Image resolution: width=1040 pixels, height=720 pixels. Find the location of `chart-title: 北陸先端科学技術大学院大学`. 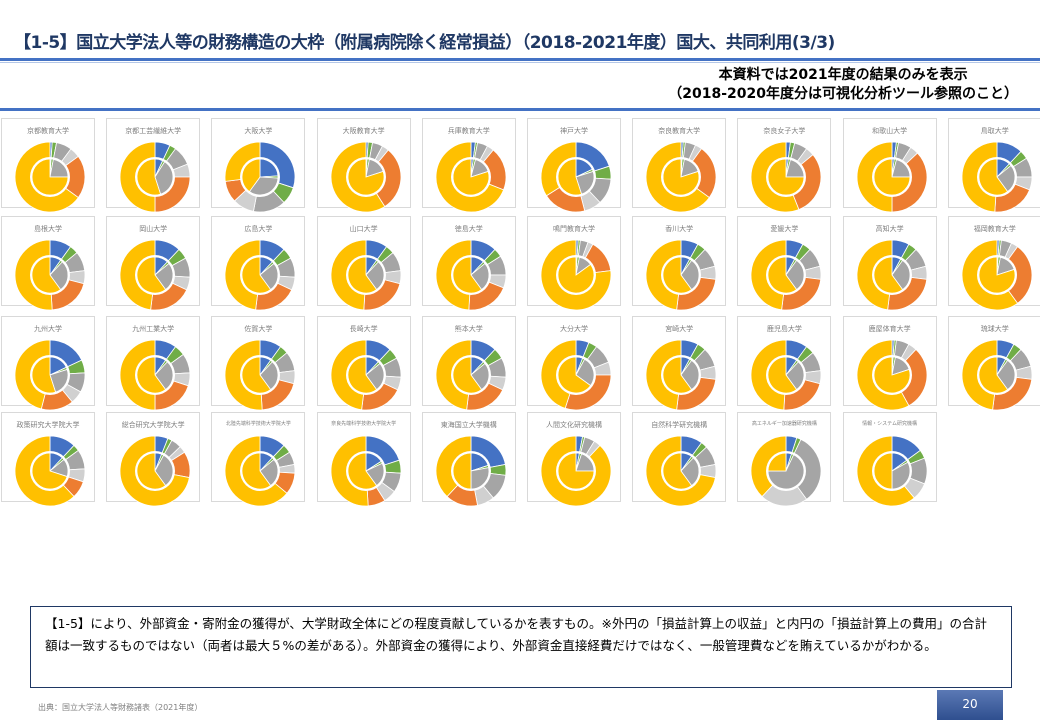

chart-title: 北陸先端科学技術大学院大学 is located at coordinates (258, 424).